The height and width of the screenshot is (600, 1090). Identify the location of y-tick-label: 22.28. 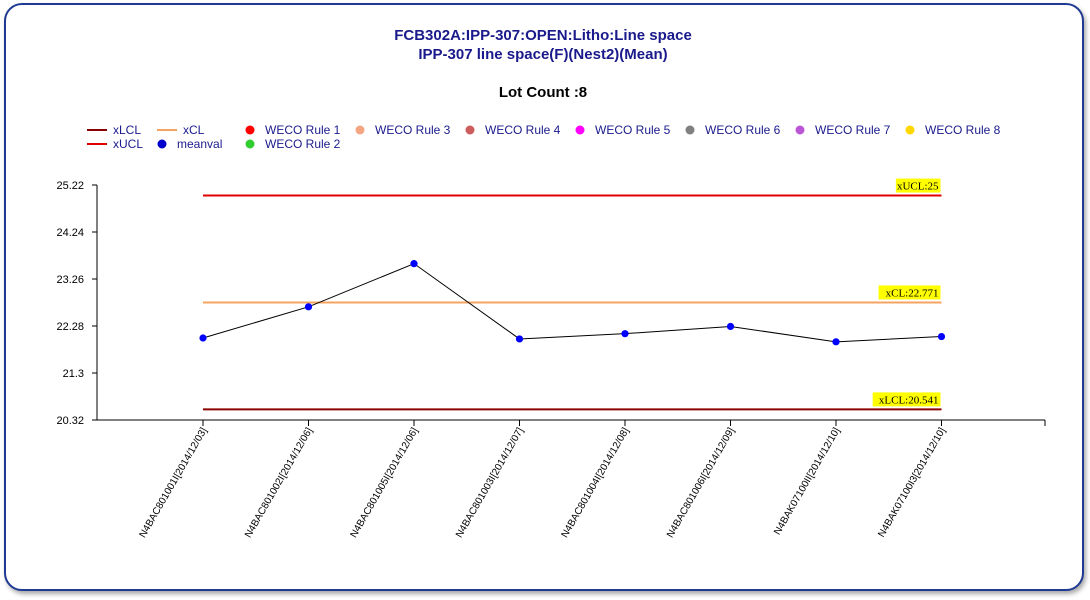
(70, 327).